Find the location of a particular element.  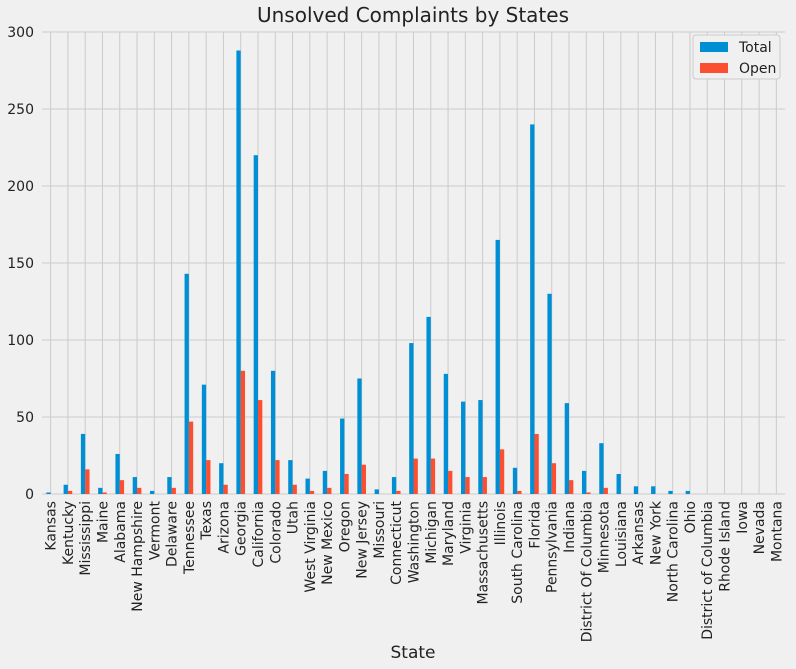

x-tick-label: Kentucky is located at coordinates (69, 533).